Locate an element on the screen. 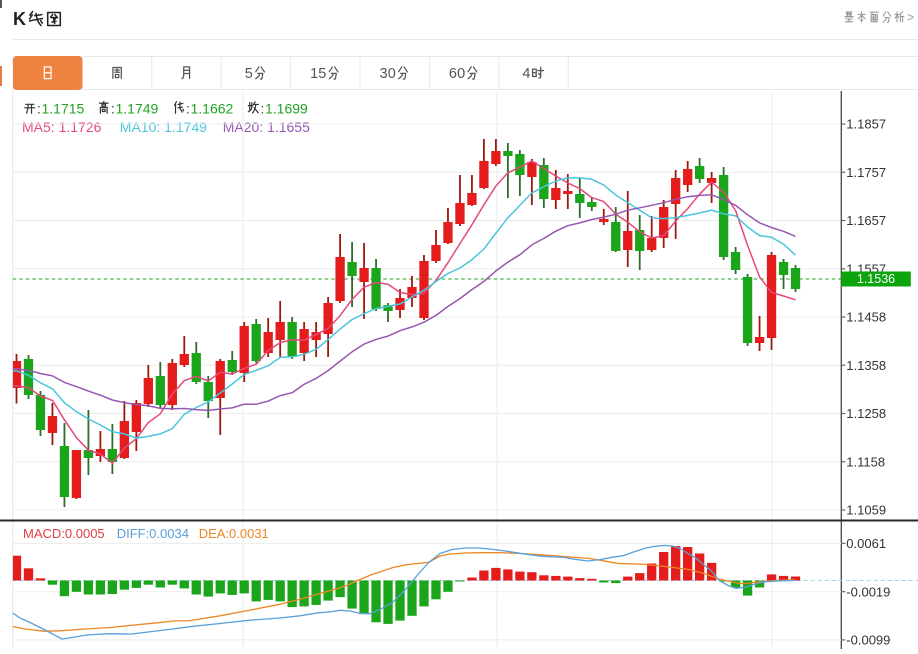 The height and width of the screenshot is (654, 918). svg-text: 1.1059 is located at coordinates (866, 510).